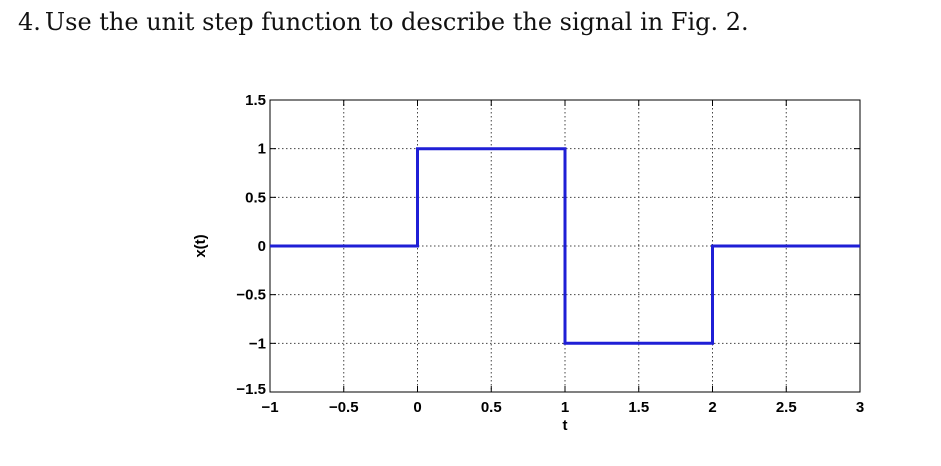 The height and width of the screenshot is (466, 941). What do you see at coordinates (251, 389) in the screenshot?
I see `y-tick-label: −1.5` at bounding box center [251, 389].